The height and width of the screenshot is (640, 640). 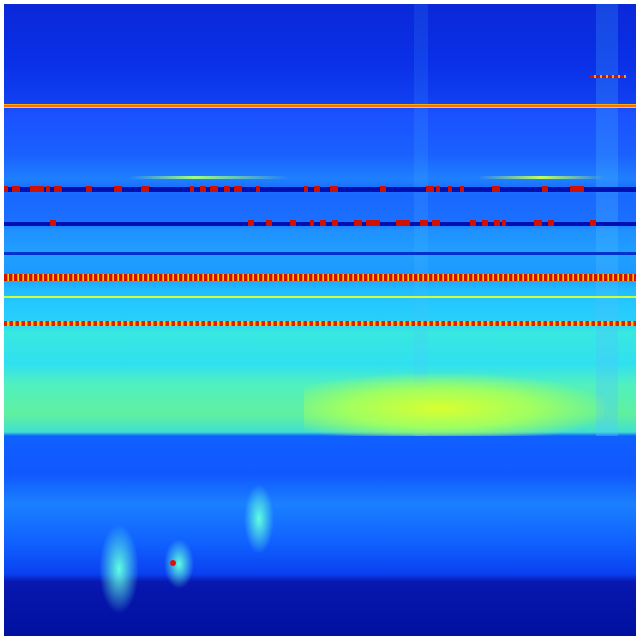 What do you see at coordinates (173, 563) in the screenshot?
I see `peak-spot` at bounding box center [173, 563].